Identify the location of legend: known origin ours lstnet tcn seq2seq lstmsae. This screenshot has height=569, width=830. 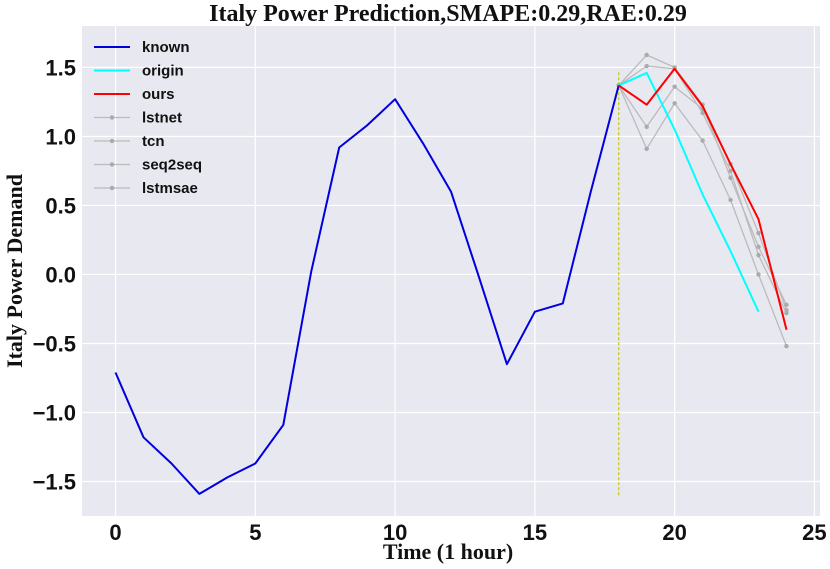
(148, 118).